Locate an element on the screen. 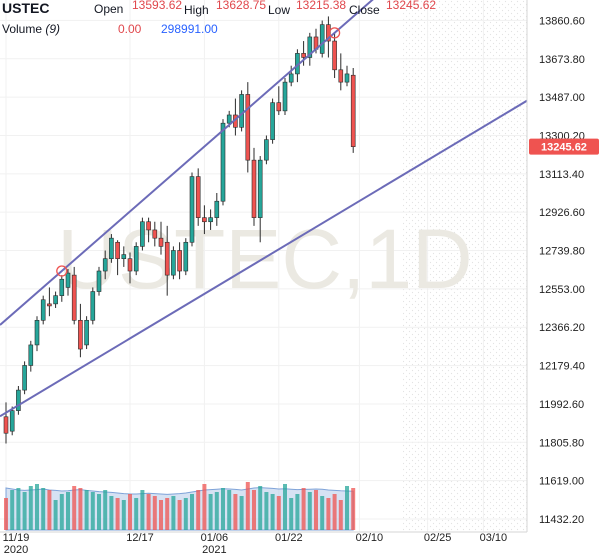 The height and width of the screenshot is (557, 599). svg-text: 13245.62 is located at coordinates (564, 148).